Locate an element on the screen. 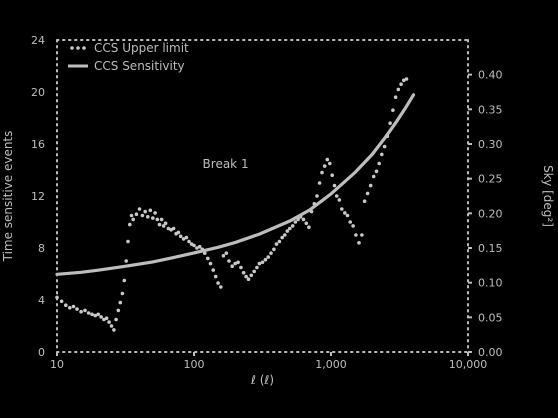 This screenshot has height=418, width=558. annotation-label: Break 1 is located at coordinates (226, 164).